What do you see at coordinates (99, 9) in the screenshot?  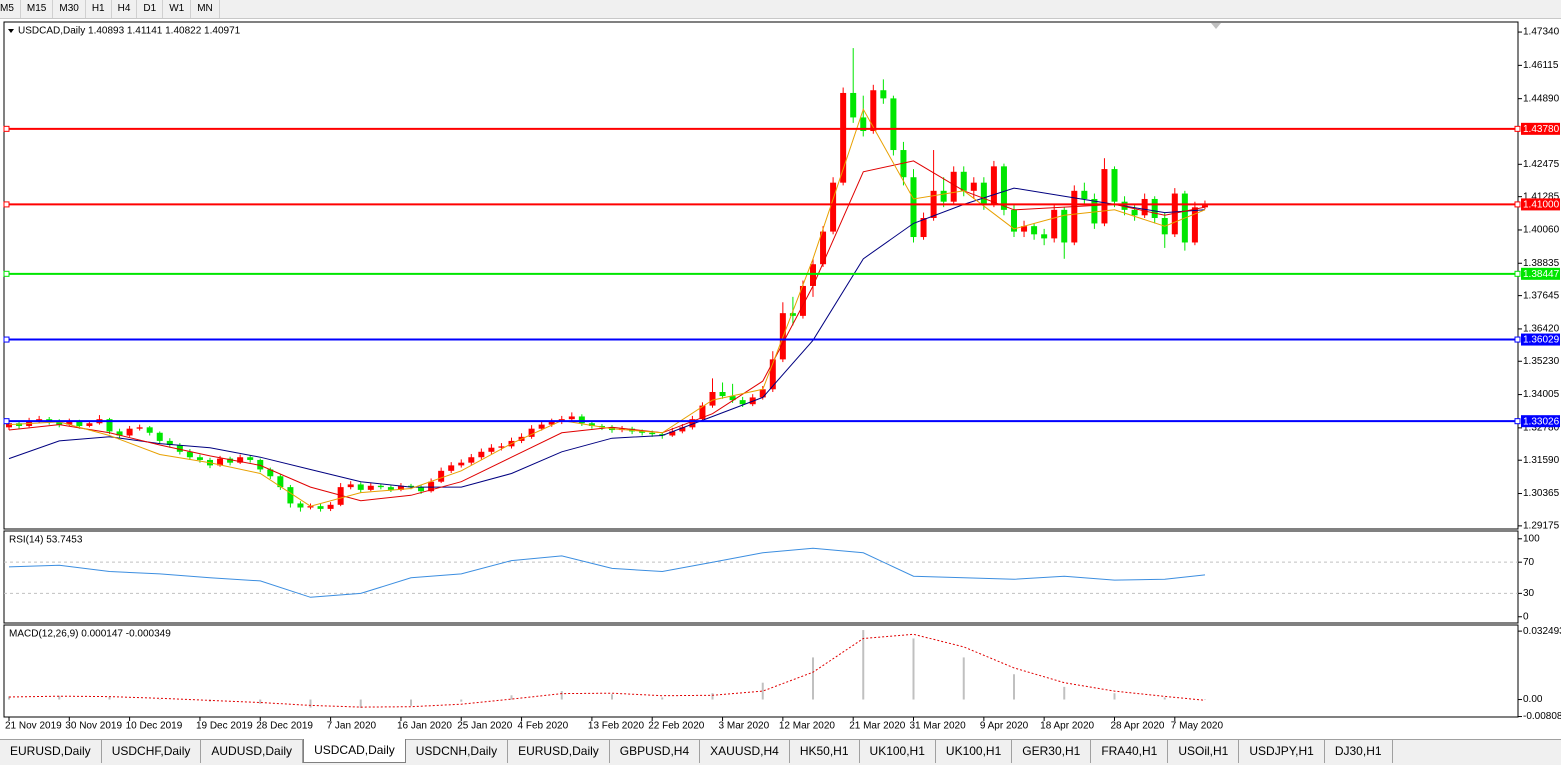 I see `timeframe-button: H1` at bounding box center [99, 9].